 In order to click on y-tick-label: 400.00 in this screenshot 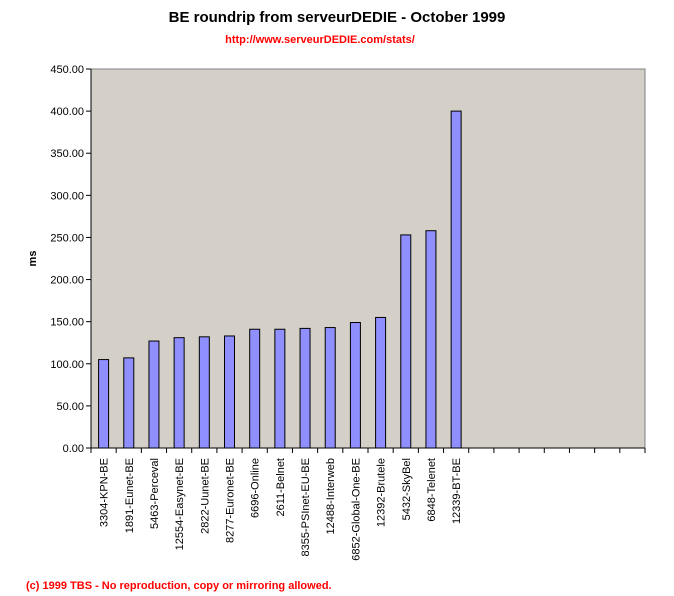, I will do `click(67, 112)`.